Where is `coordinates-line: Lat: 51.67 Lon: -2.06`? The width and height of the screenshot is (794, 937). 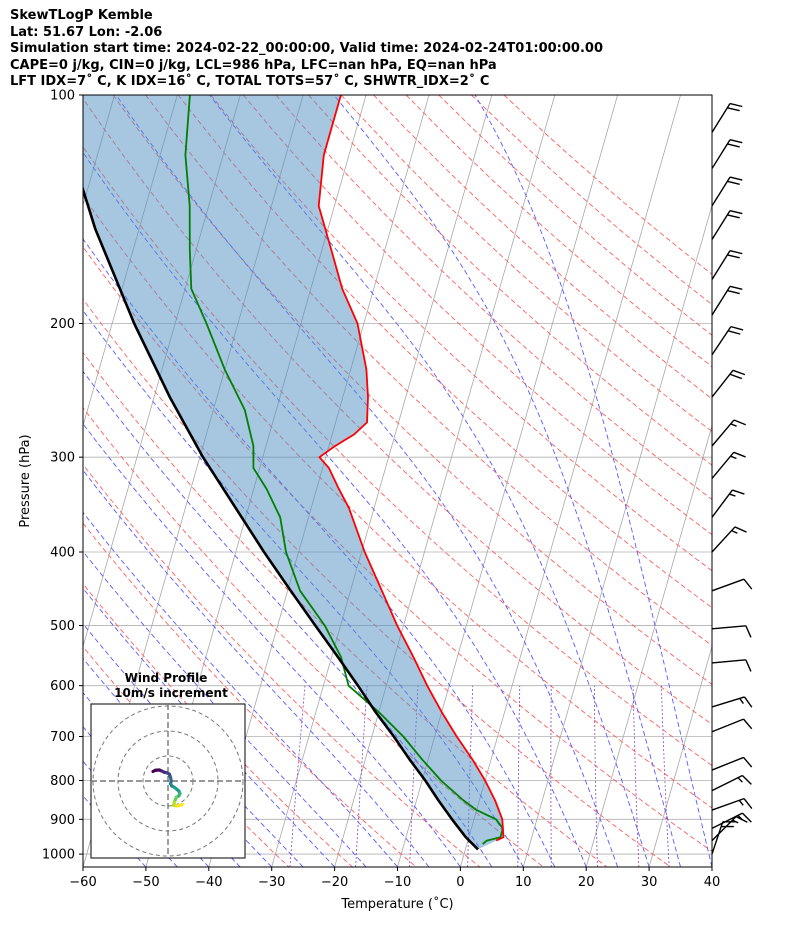 coordinates-line: Lat: 51.67 Lon: -2.06 is located at coordinates (86, 32).